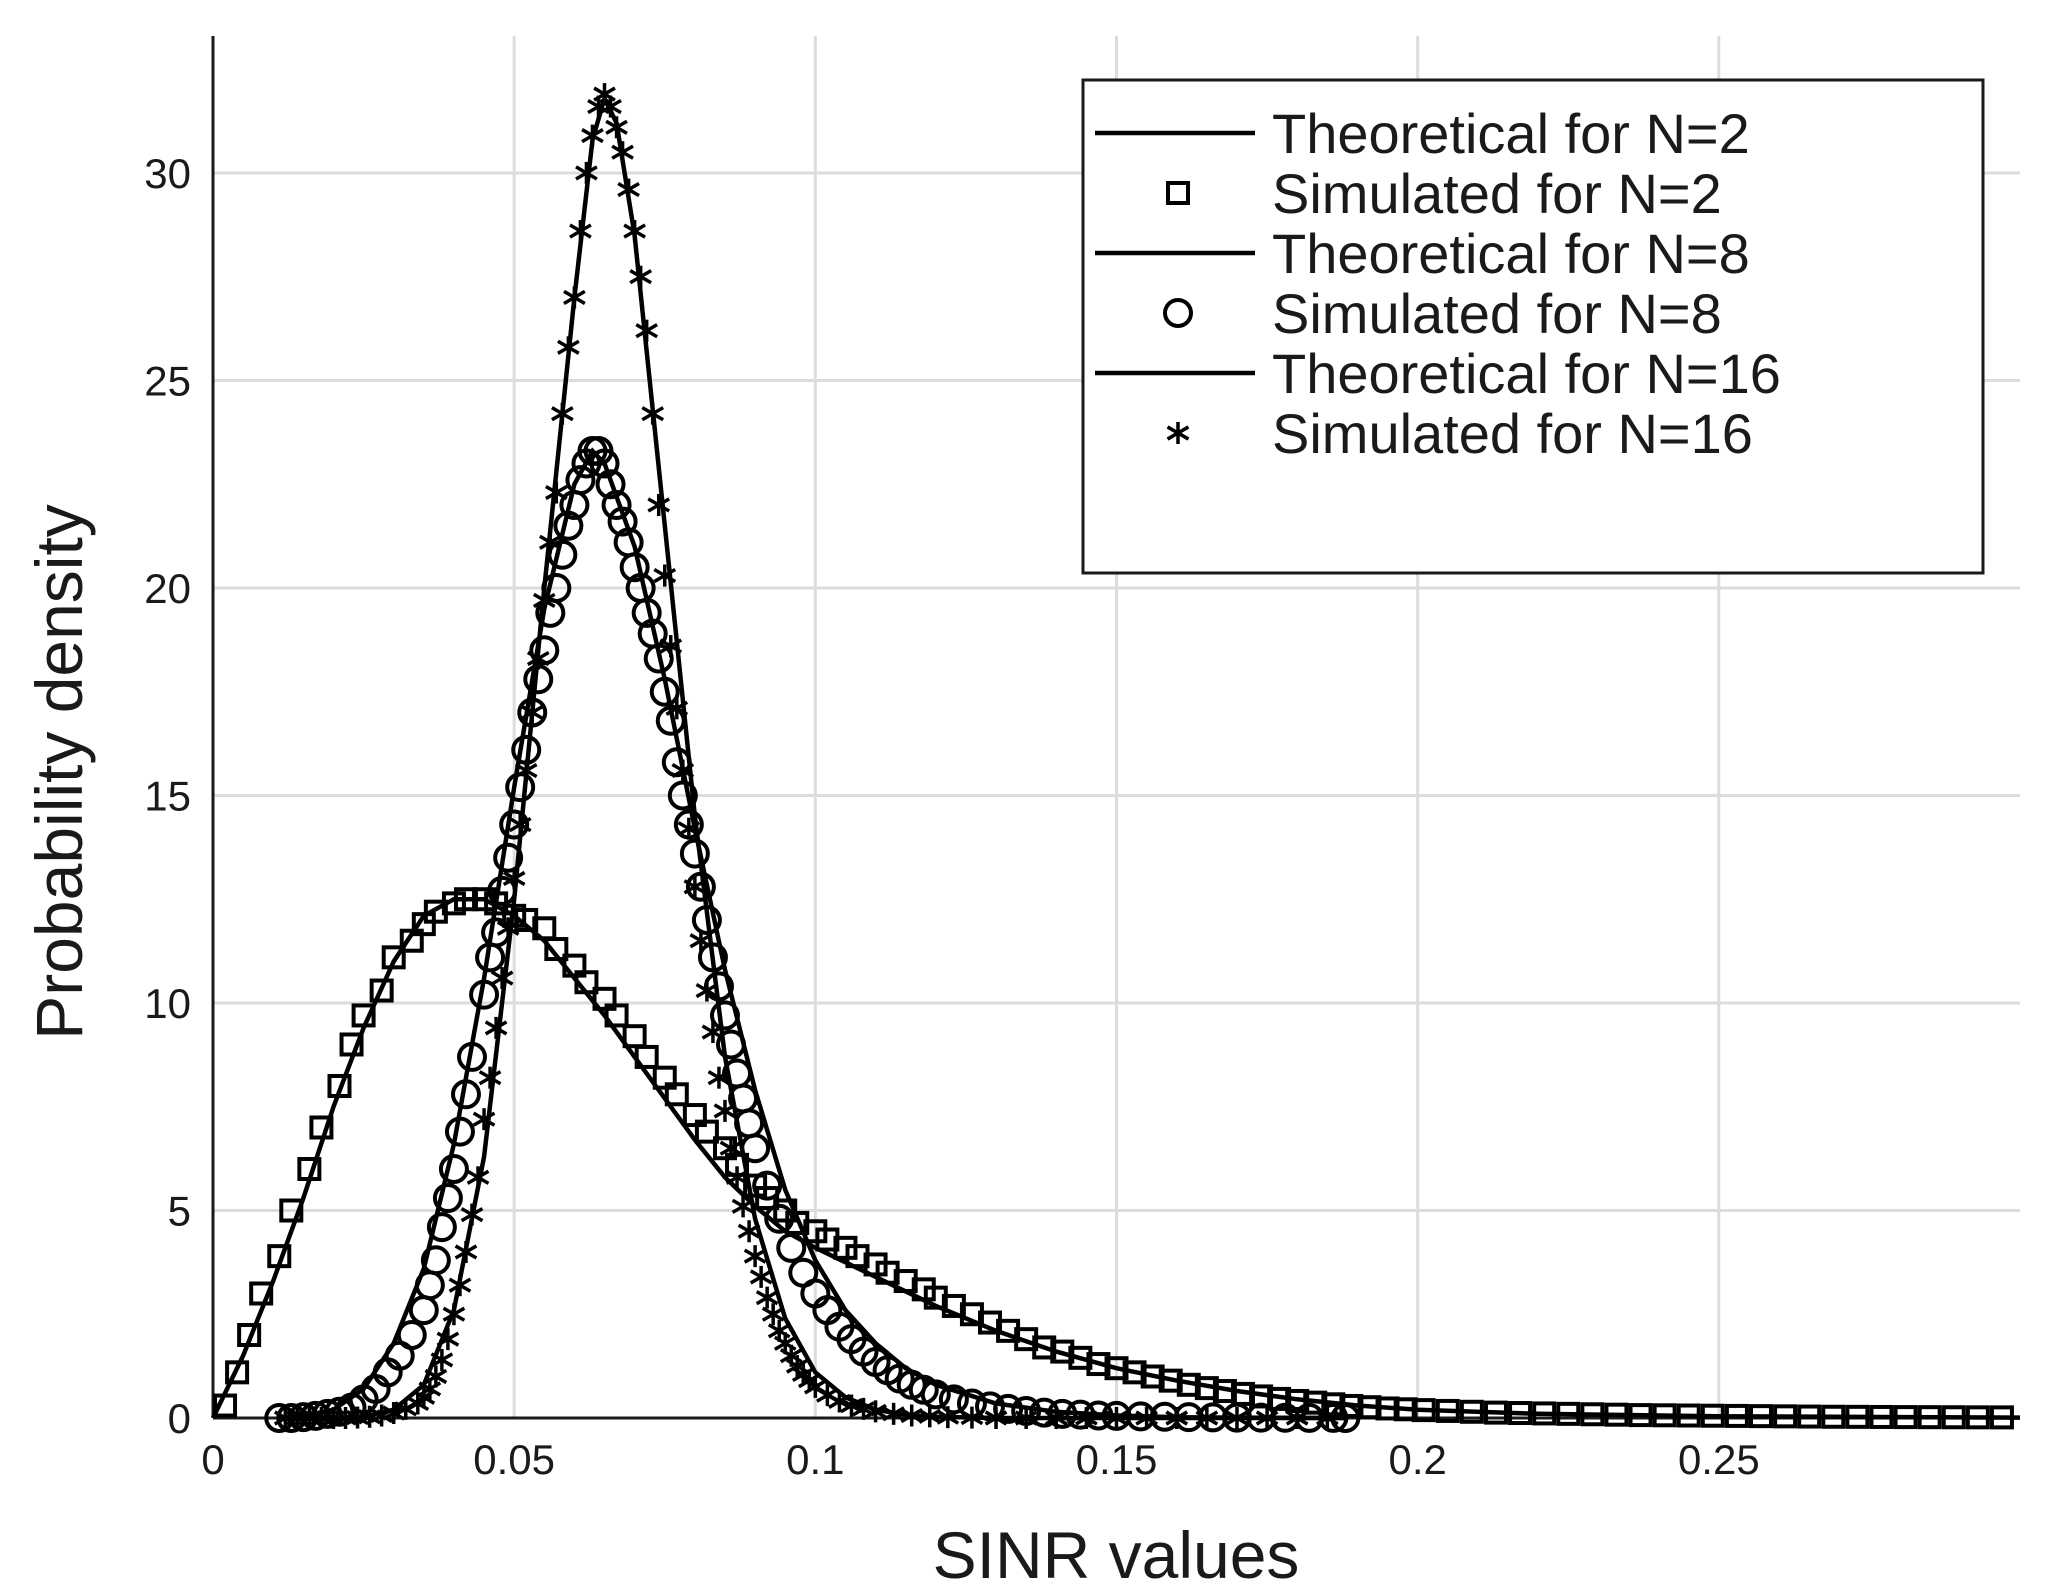 The width and height of the screenshot is (2054, 1594). What do you see at coordinates (1526, 373) in the screenshot?
I see `legend-label: Theoretical for N=16` at bounding box center [1526, 373].